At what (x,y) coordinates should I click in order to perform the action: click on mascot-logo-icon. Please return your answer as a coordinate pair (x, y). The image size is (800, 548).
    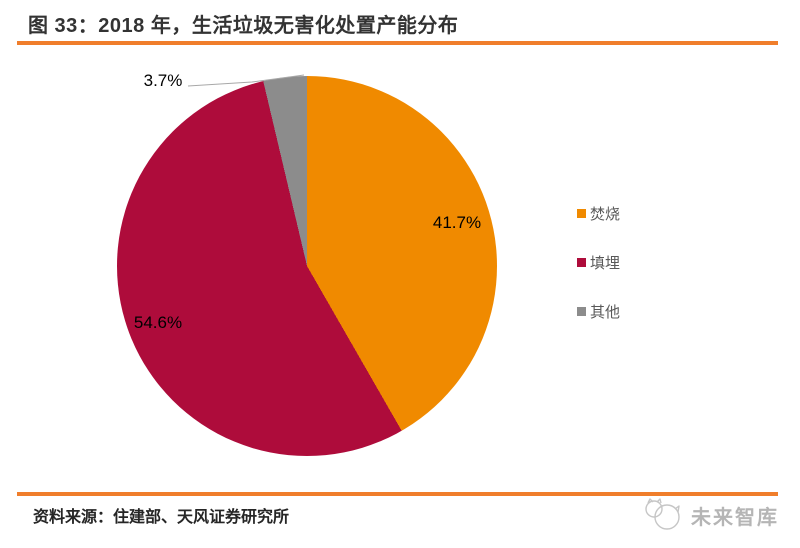
    Looking at the image, I should click on (662, 514).